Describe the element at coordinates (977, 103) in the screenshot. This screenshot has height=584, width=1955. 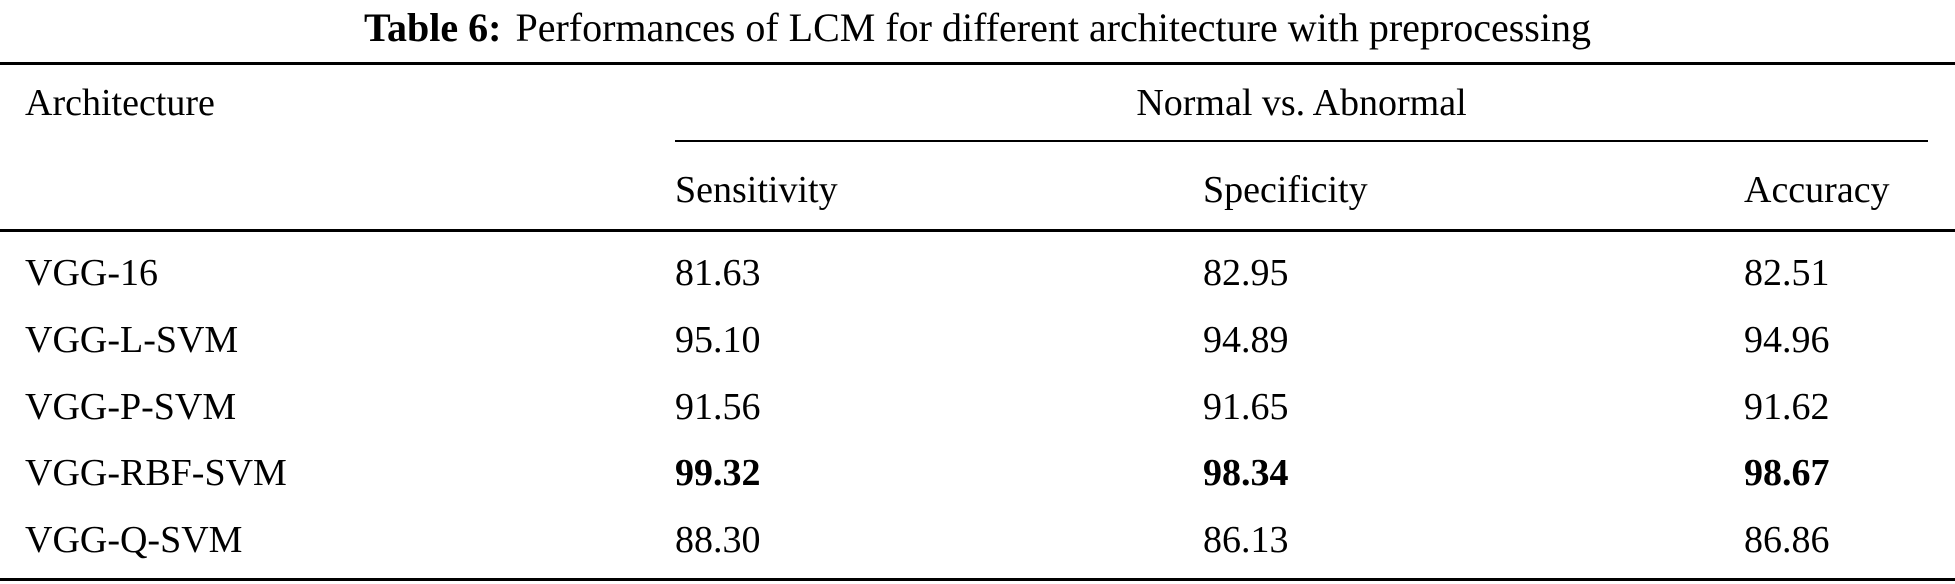
I see `header-row-group: Architecture Normal vs. Abnormal` at that location.